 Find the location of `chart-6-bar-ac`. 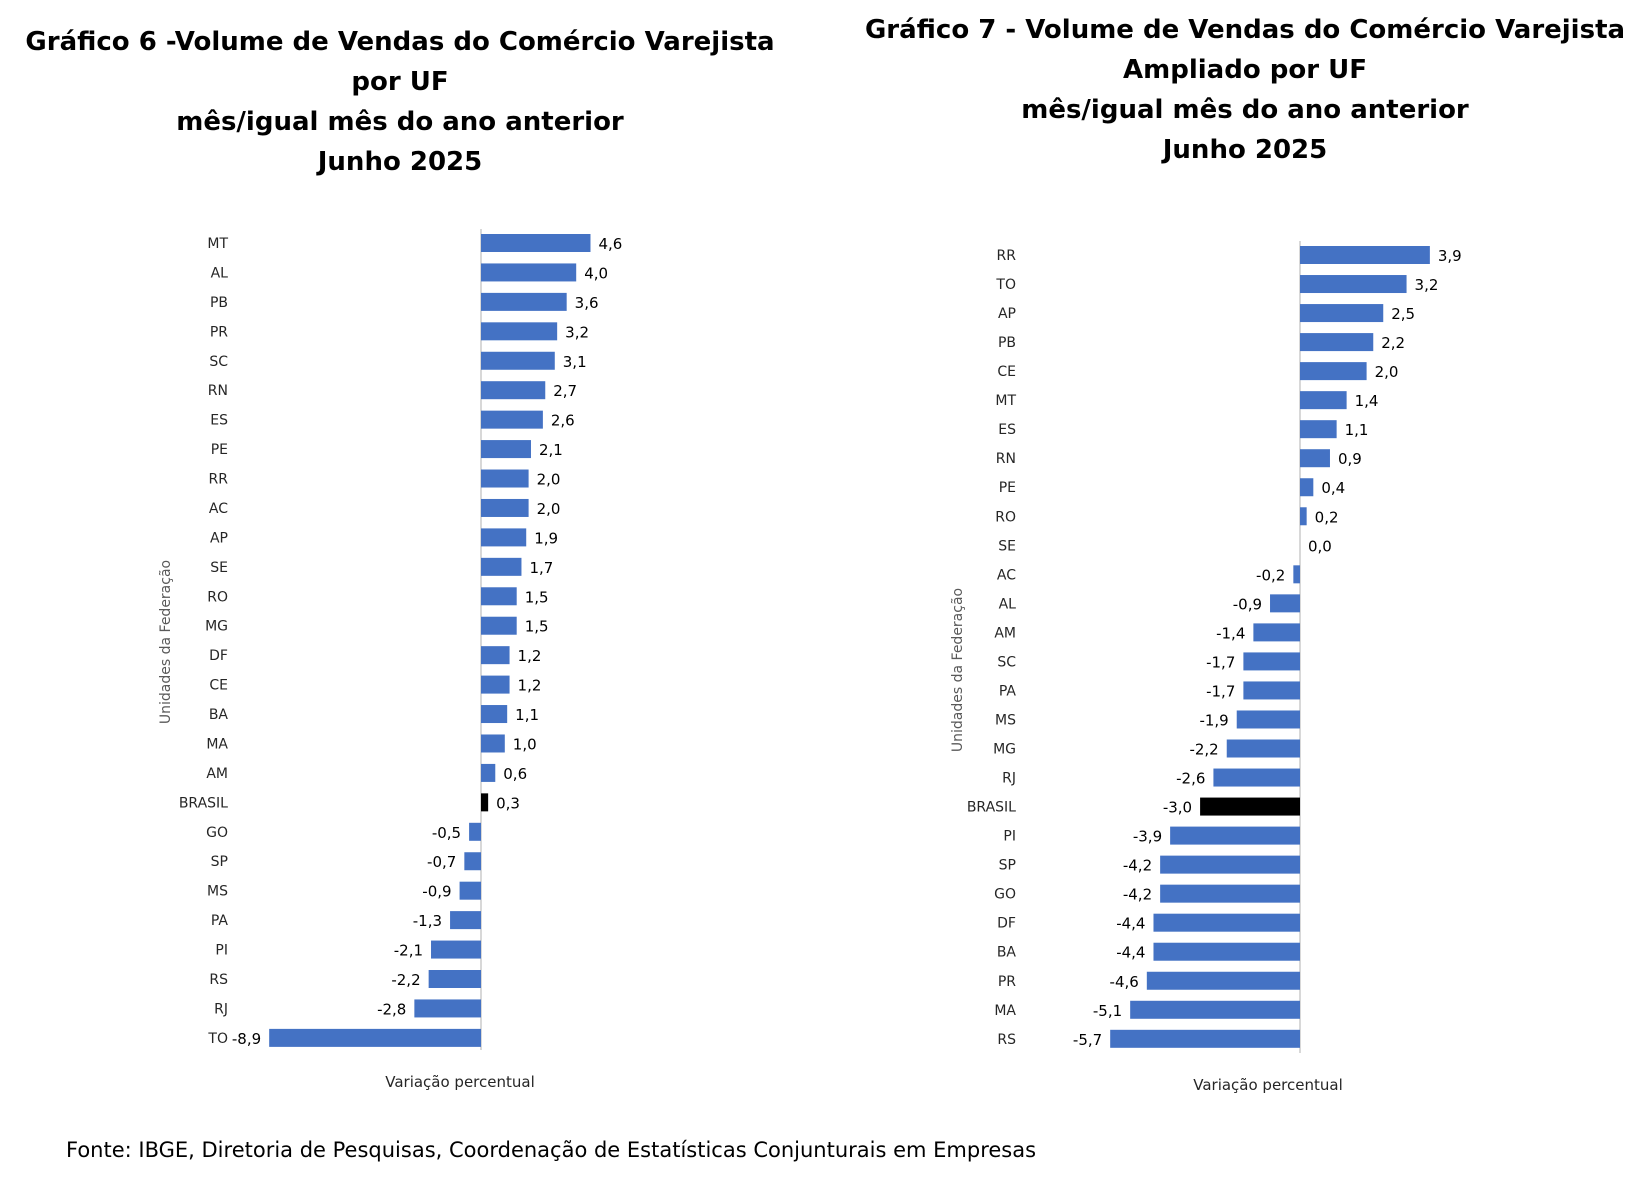

chart-6-bar-ac is located at coordinates (505, 507).